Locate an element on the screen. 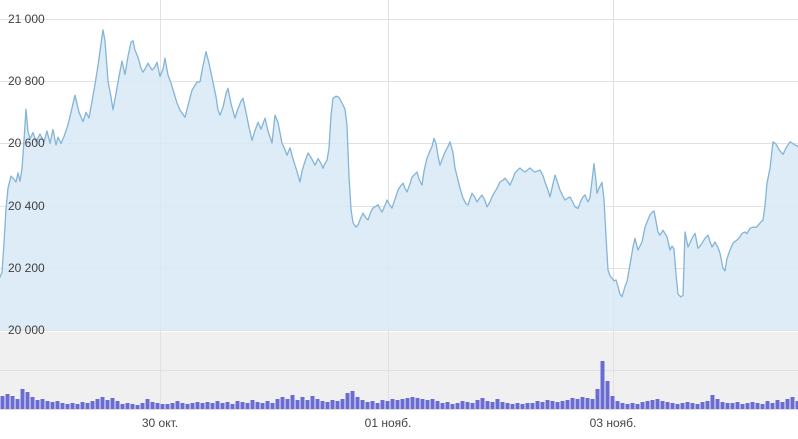 This screenshot has height=439, width=798. y-axis-label-20400: 20 400 is located at coordinates (26, 205).